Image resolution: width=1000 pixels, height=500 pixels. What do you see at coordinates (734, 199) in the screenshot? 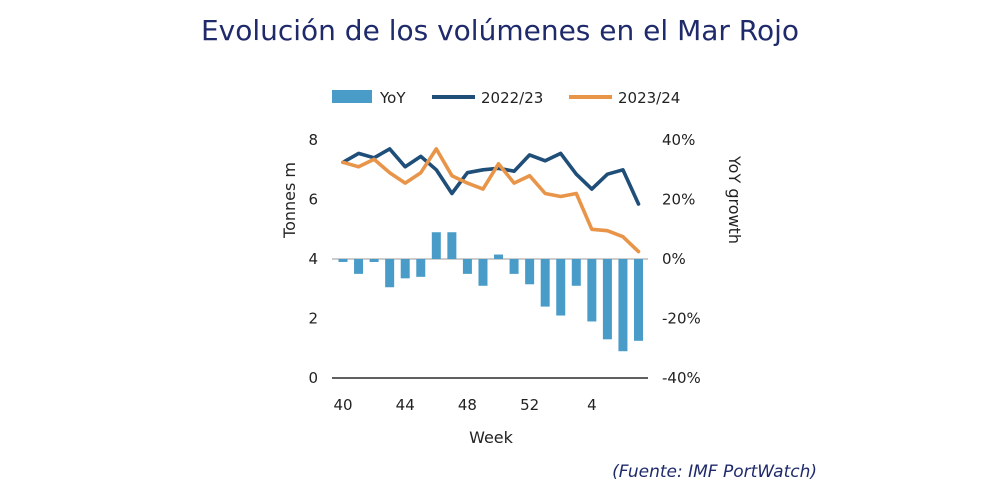
I see `y2-axis-label: YoY growth` at bounding box center [734, 199].